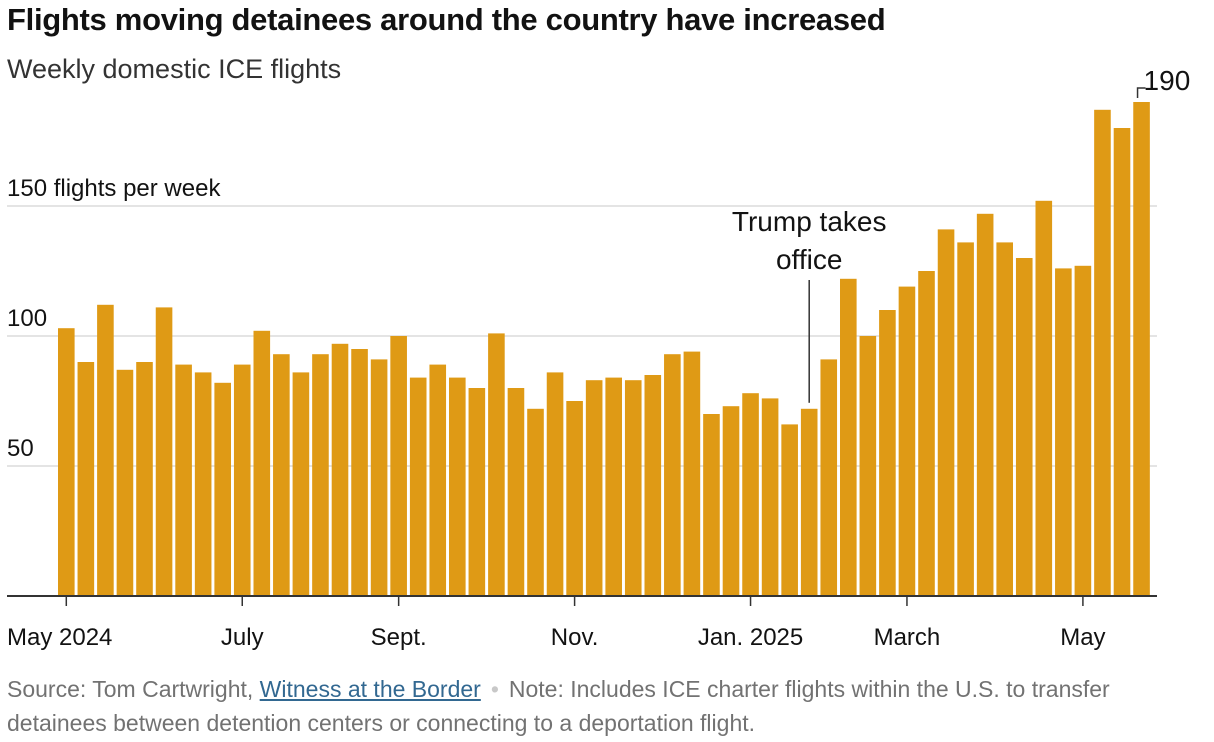 The width and height of the screenshot is (1214, 742). I want to click on value-label-bracket, so click(1141, 92).